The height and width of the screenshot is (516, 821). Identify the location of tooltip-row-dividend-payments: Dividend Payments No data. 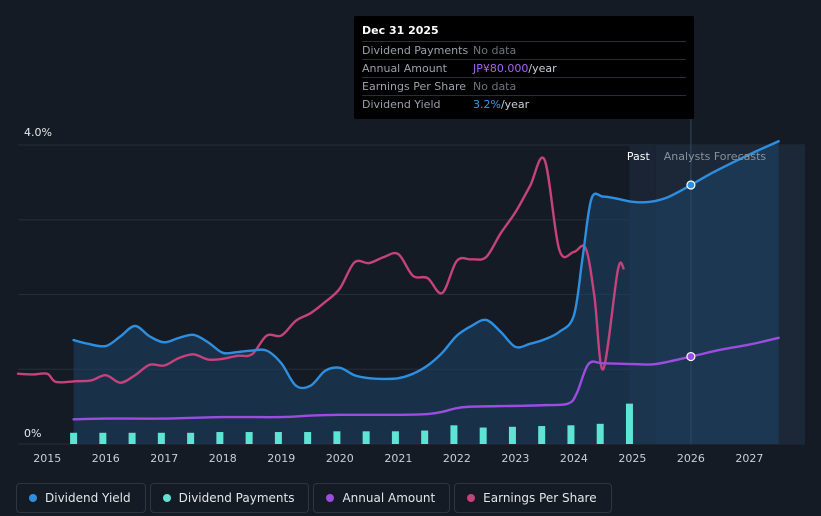
(524, 50).